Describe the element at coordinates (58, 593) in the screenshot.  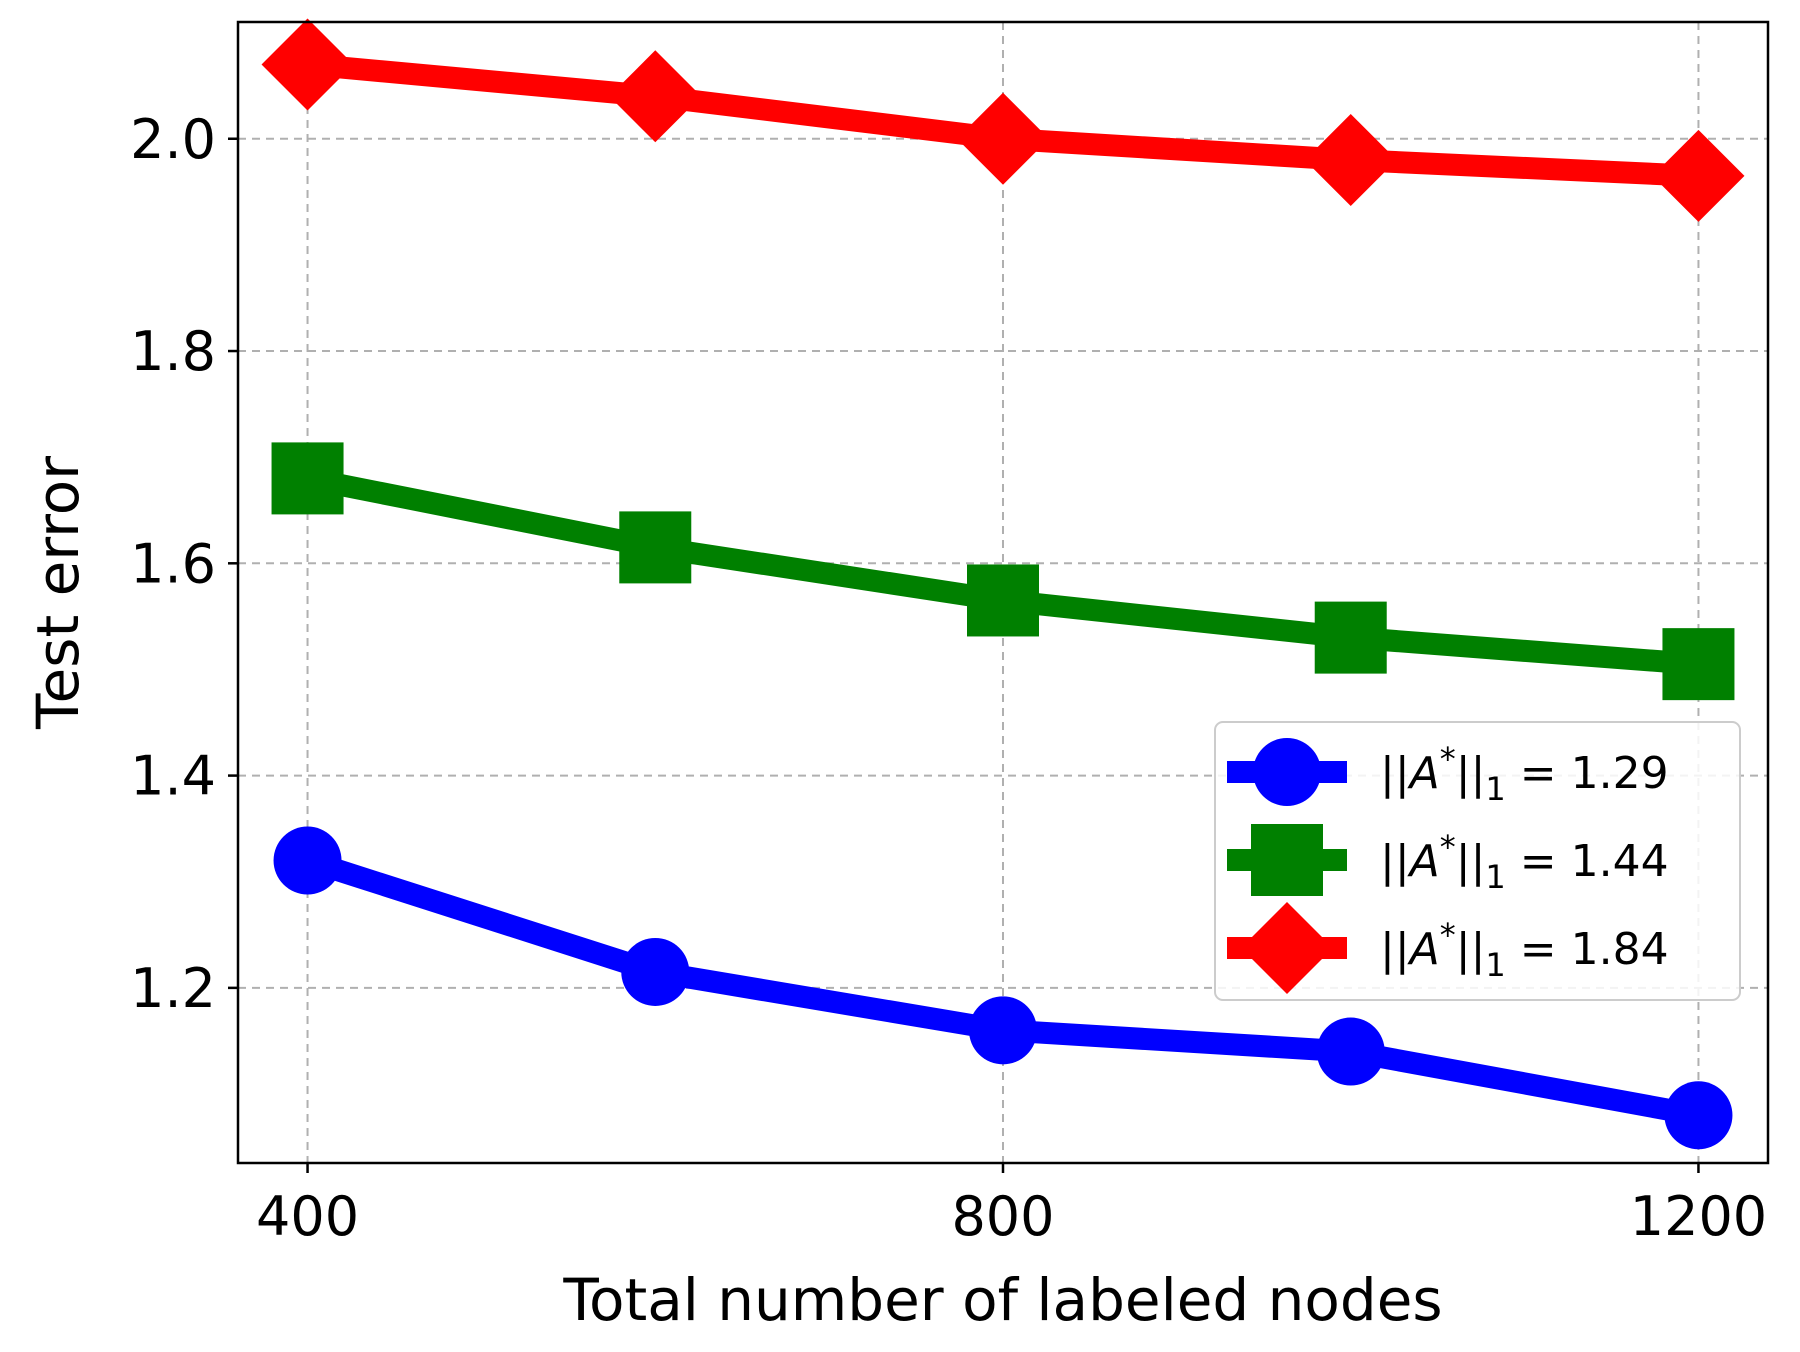
I see `y-axis-label: Test error` at that location.